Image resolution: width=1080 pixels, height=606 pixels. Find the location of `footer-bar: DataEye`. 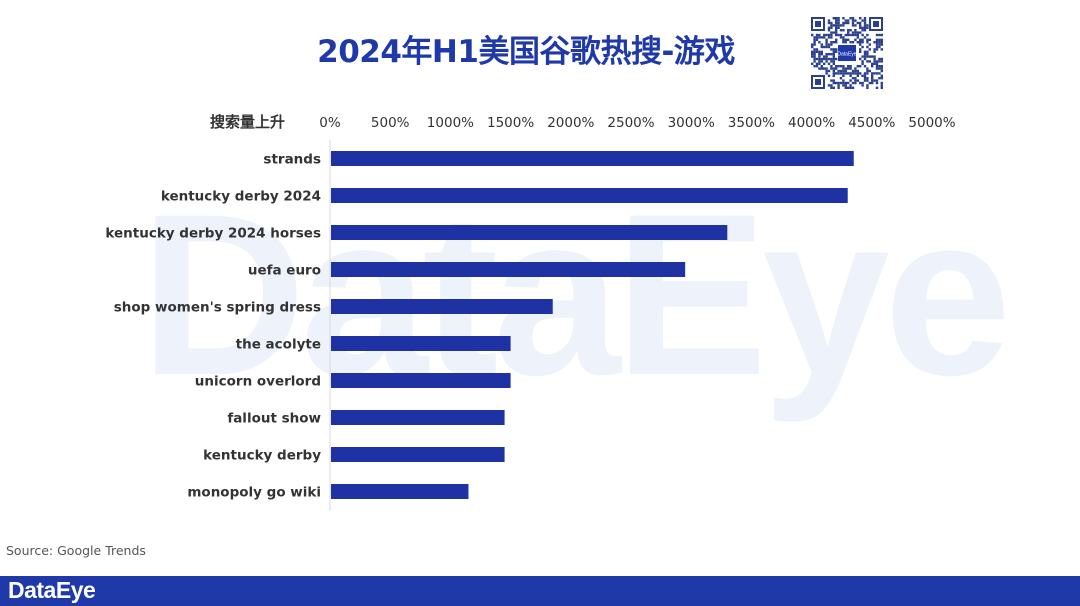

footer-bar: DataEye is located at coordinates (540, 591).